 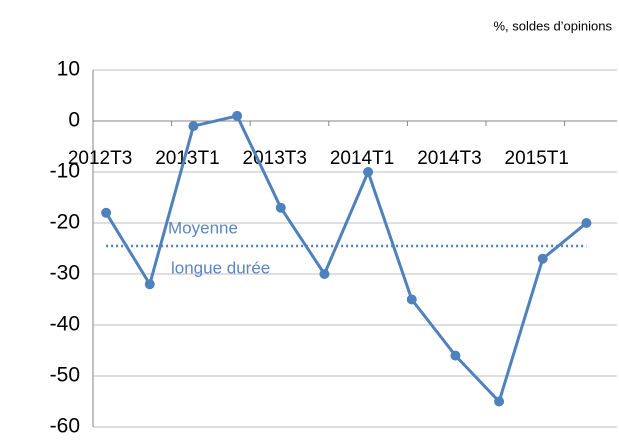 I want to click on y-tick-label: -50, so click(x=65, y=375).